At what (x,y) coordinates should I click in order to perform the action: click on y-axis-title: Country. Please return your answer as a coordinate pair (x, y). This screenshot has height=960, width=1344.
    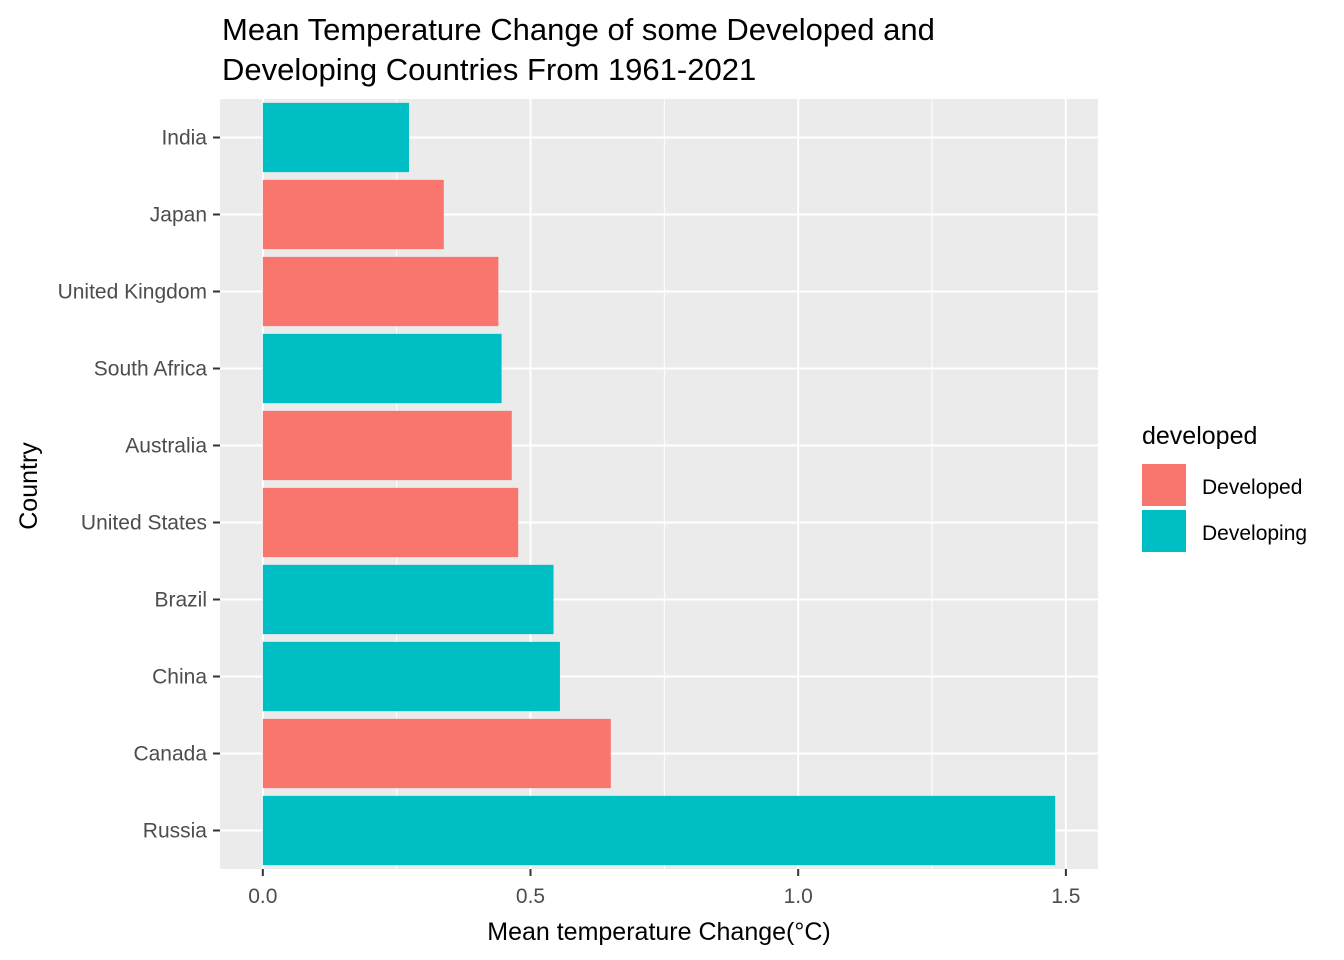
    Looking at the image, I should click on (29, 486).